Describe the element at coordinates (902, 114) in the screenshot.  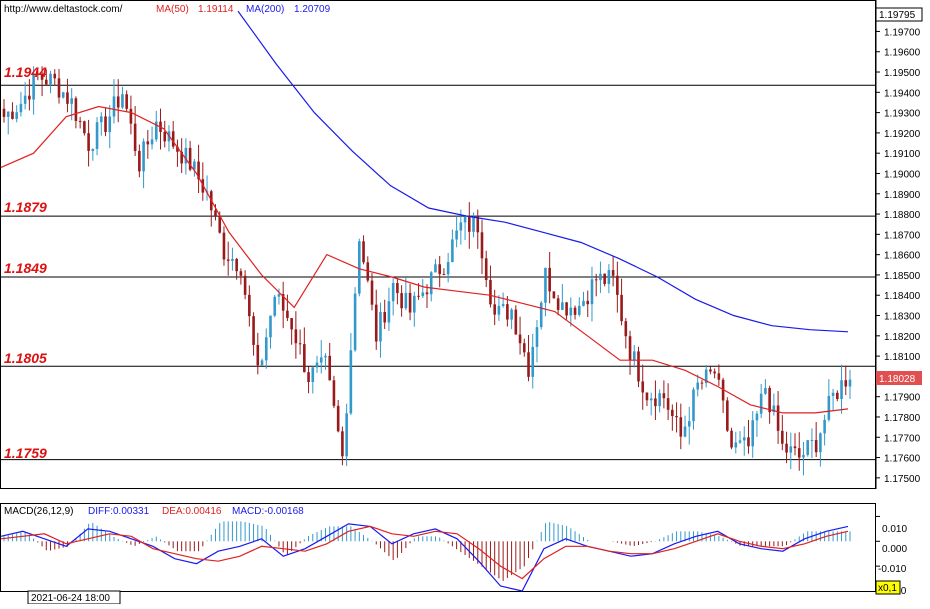
I see `price-tick-label: 1.19300` at that location.